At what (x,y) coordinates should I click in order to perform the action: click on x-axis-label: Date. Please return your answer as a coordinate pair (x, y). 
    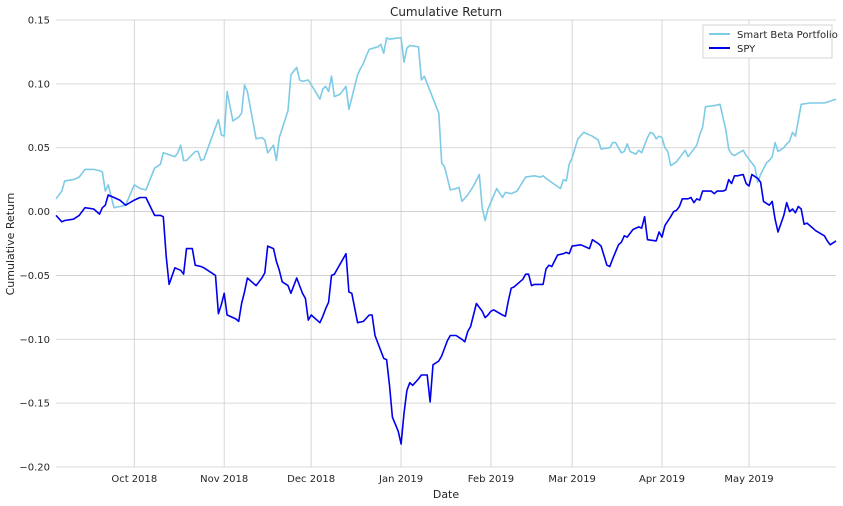
    Looking at the image, I should click on (446, 494).